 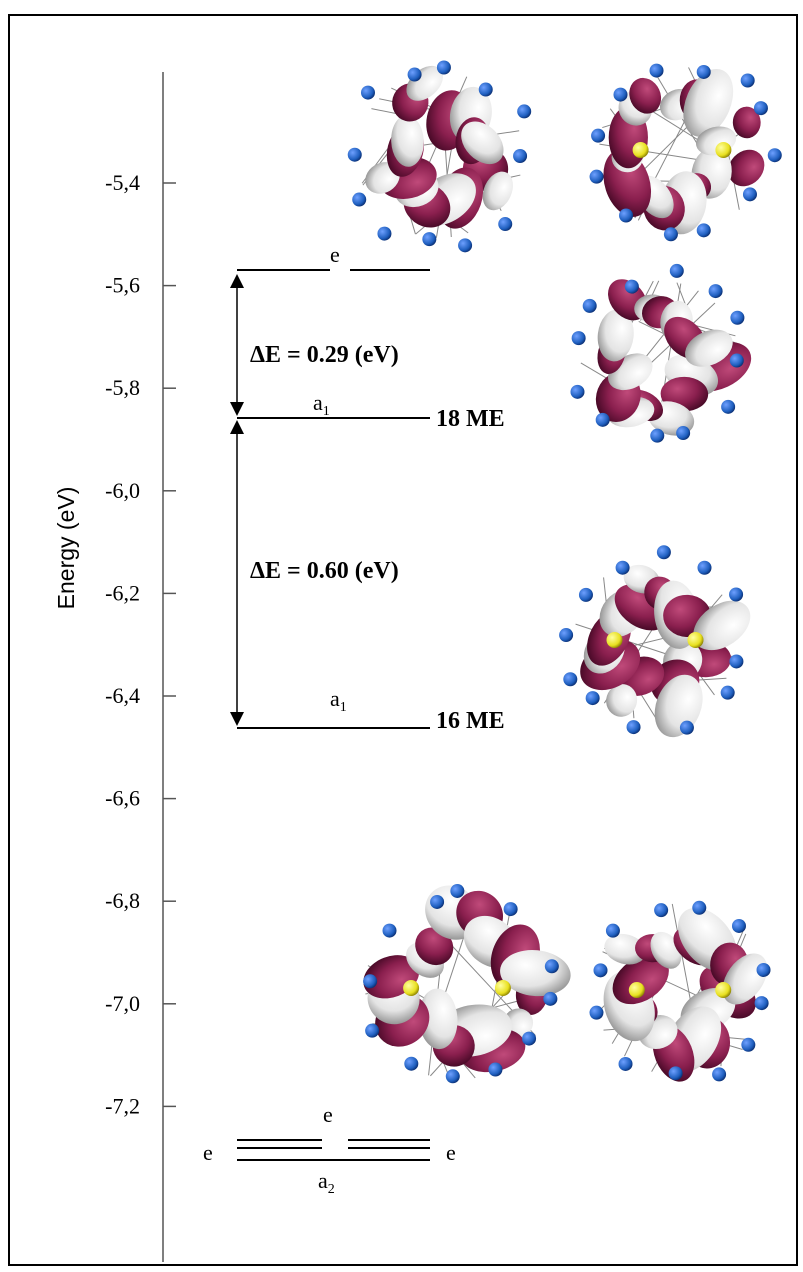 I want to click on axis-ticks: -5,4 -5,6 -5,8 -6,0 -6,2 -6,4 -6,6 -6,8 -7,0 -7,2, so click(x=140, y=644).